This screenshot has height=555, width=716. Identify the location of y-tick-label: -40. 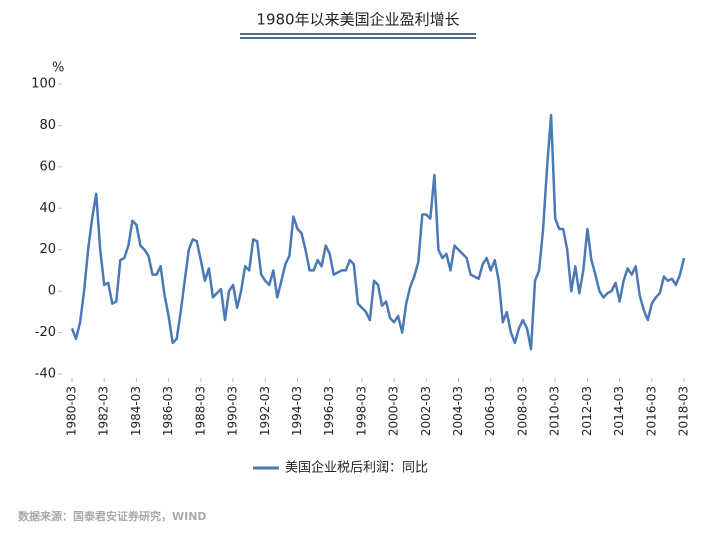
(45, 374).